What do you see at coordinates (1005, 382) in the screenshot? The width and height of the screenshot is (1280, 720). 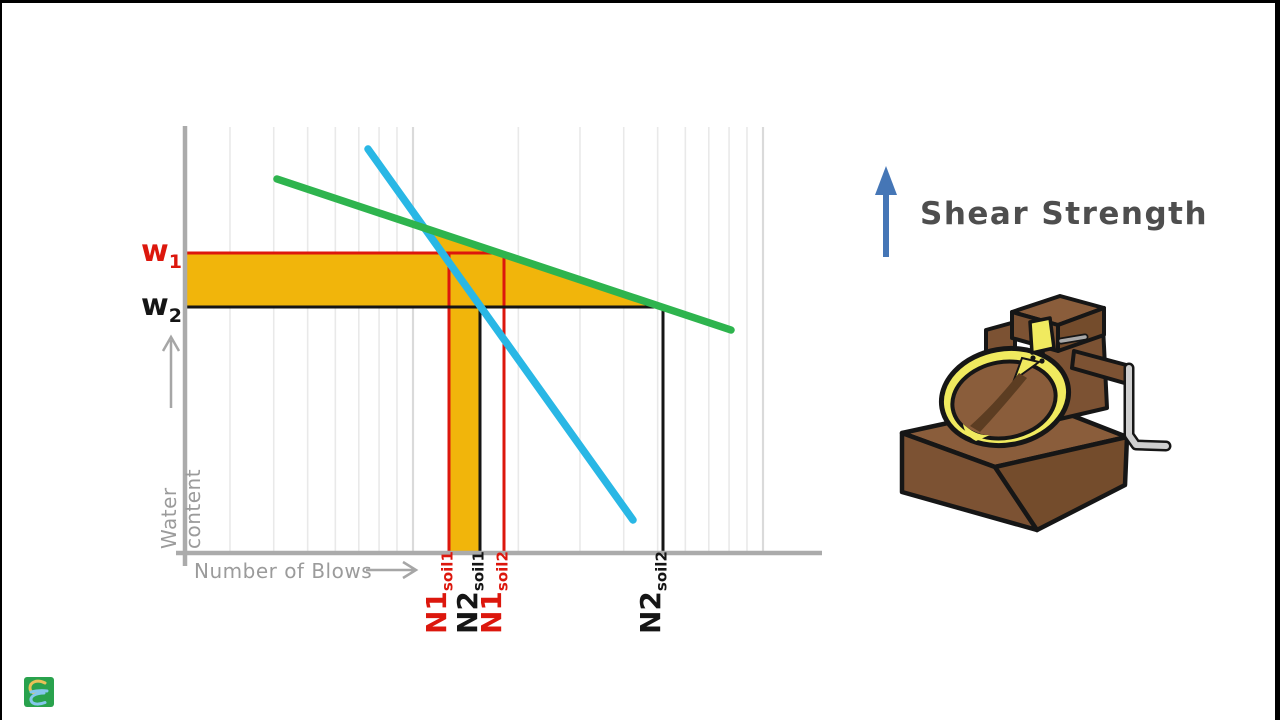 I see `apparatus-cup` at bounding box center [1005, 382].